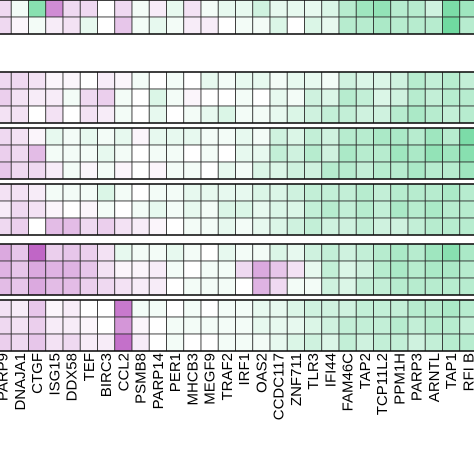 This screenshot has width=474, height=474. What do you see at coordinates (141, 378) in the screenshot?
I see `gene-label: PSMB8` at bounding box center [141, 378].